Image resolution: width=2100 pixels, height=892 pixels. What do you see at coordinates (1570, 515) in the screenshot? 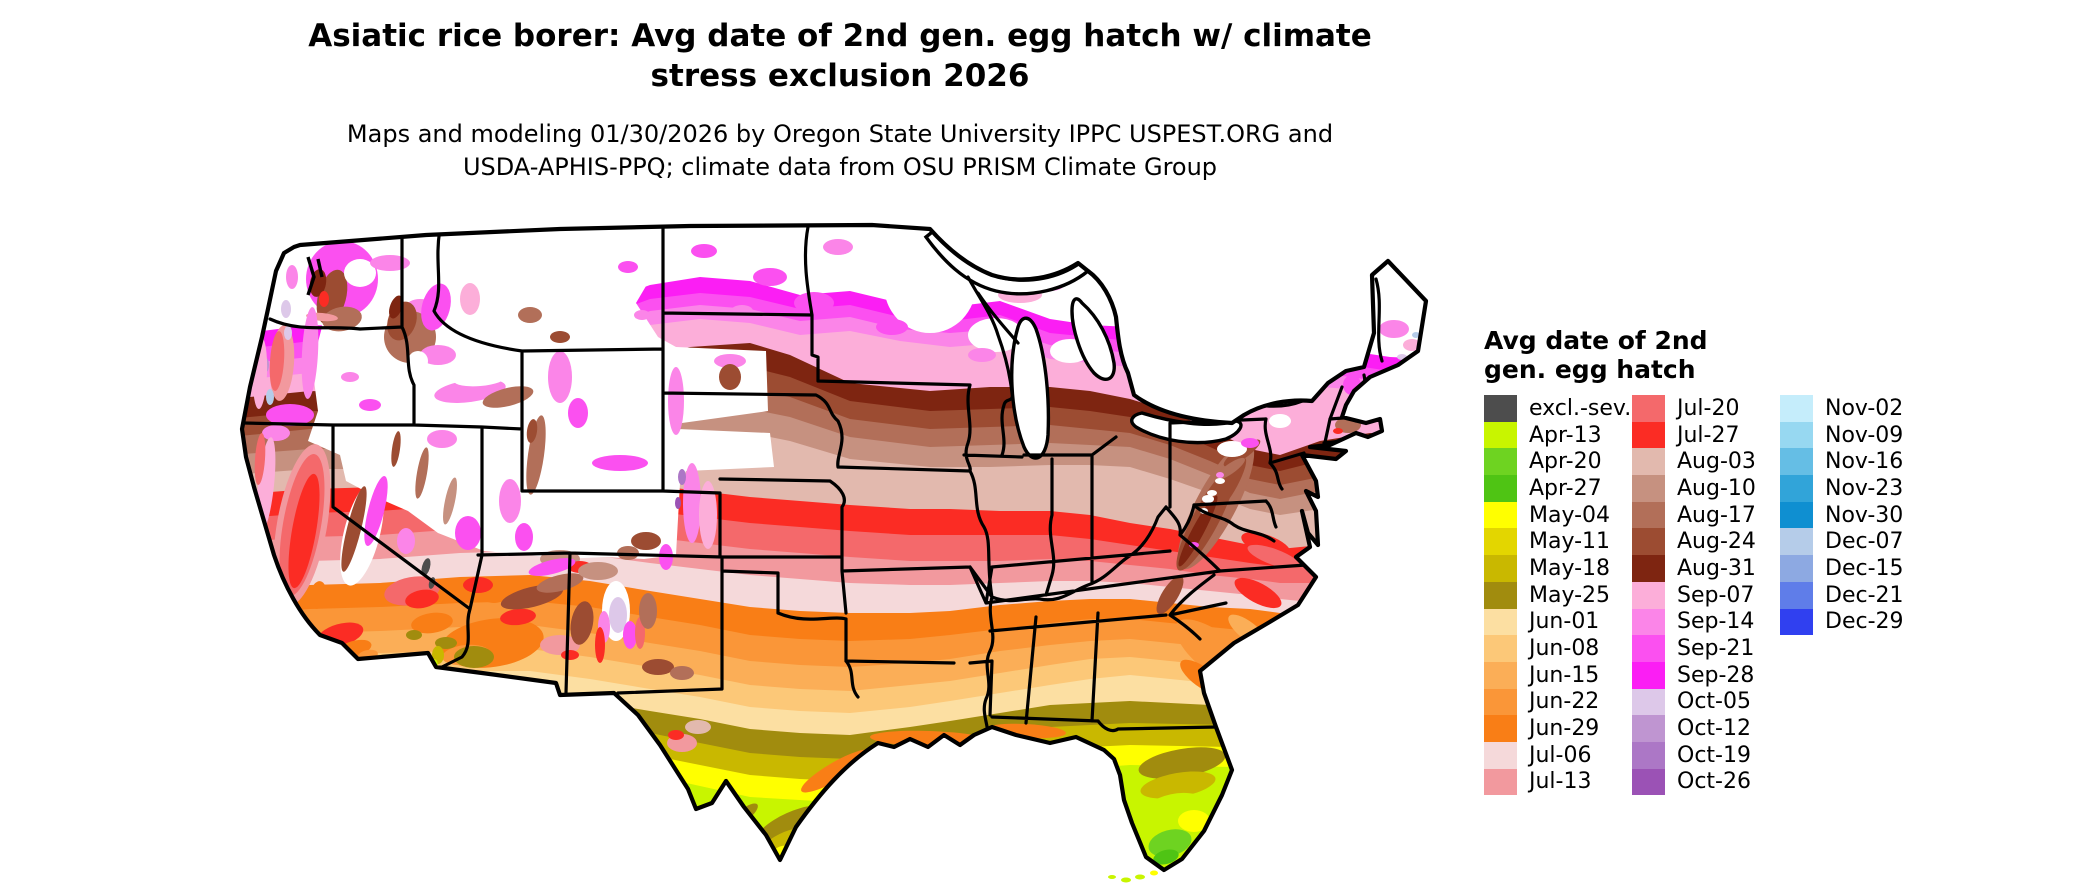
I see `legend-label-may04: May-04` at bounding box center [1570, 515].